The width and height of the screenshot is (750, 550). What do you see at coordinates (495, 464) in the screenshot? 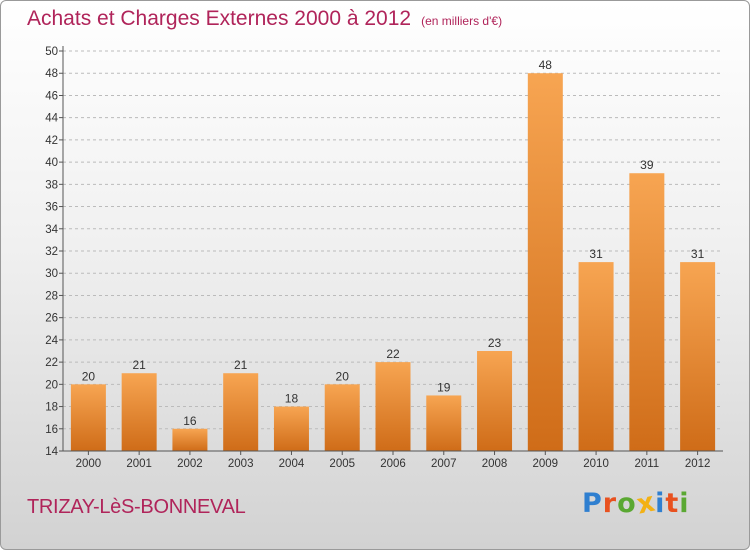
I see `x-tick-label-2008: 2008` at bounding box center [495, 464].